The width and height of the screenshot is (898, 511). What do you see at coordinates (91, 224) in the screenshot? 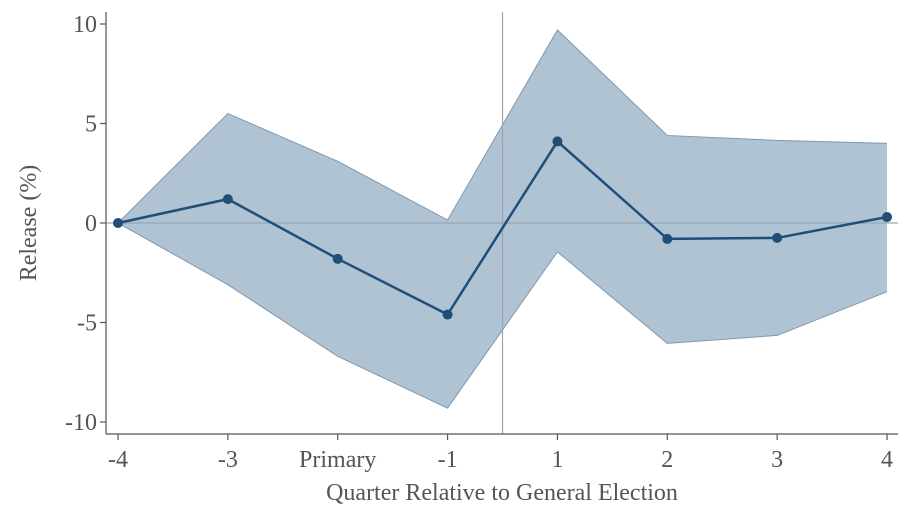
I see `y-tick-label: 0` at bounding box center [91, 224].